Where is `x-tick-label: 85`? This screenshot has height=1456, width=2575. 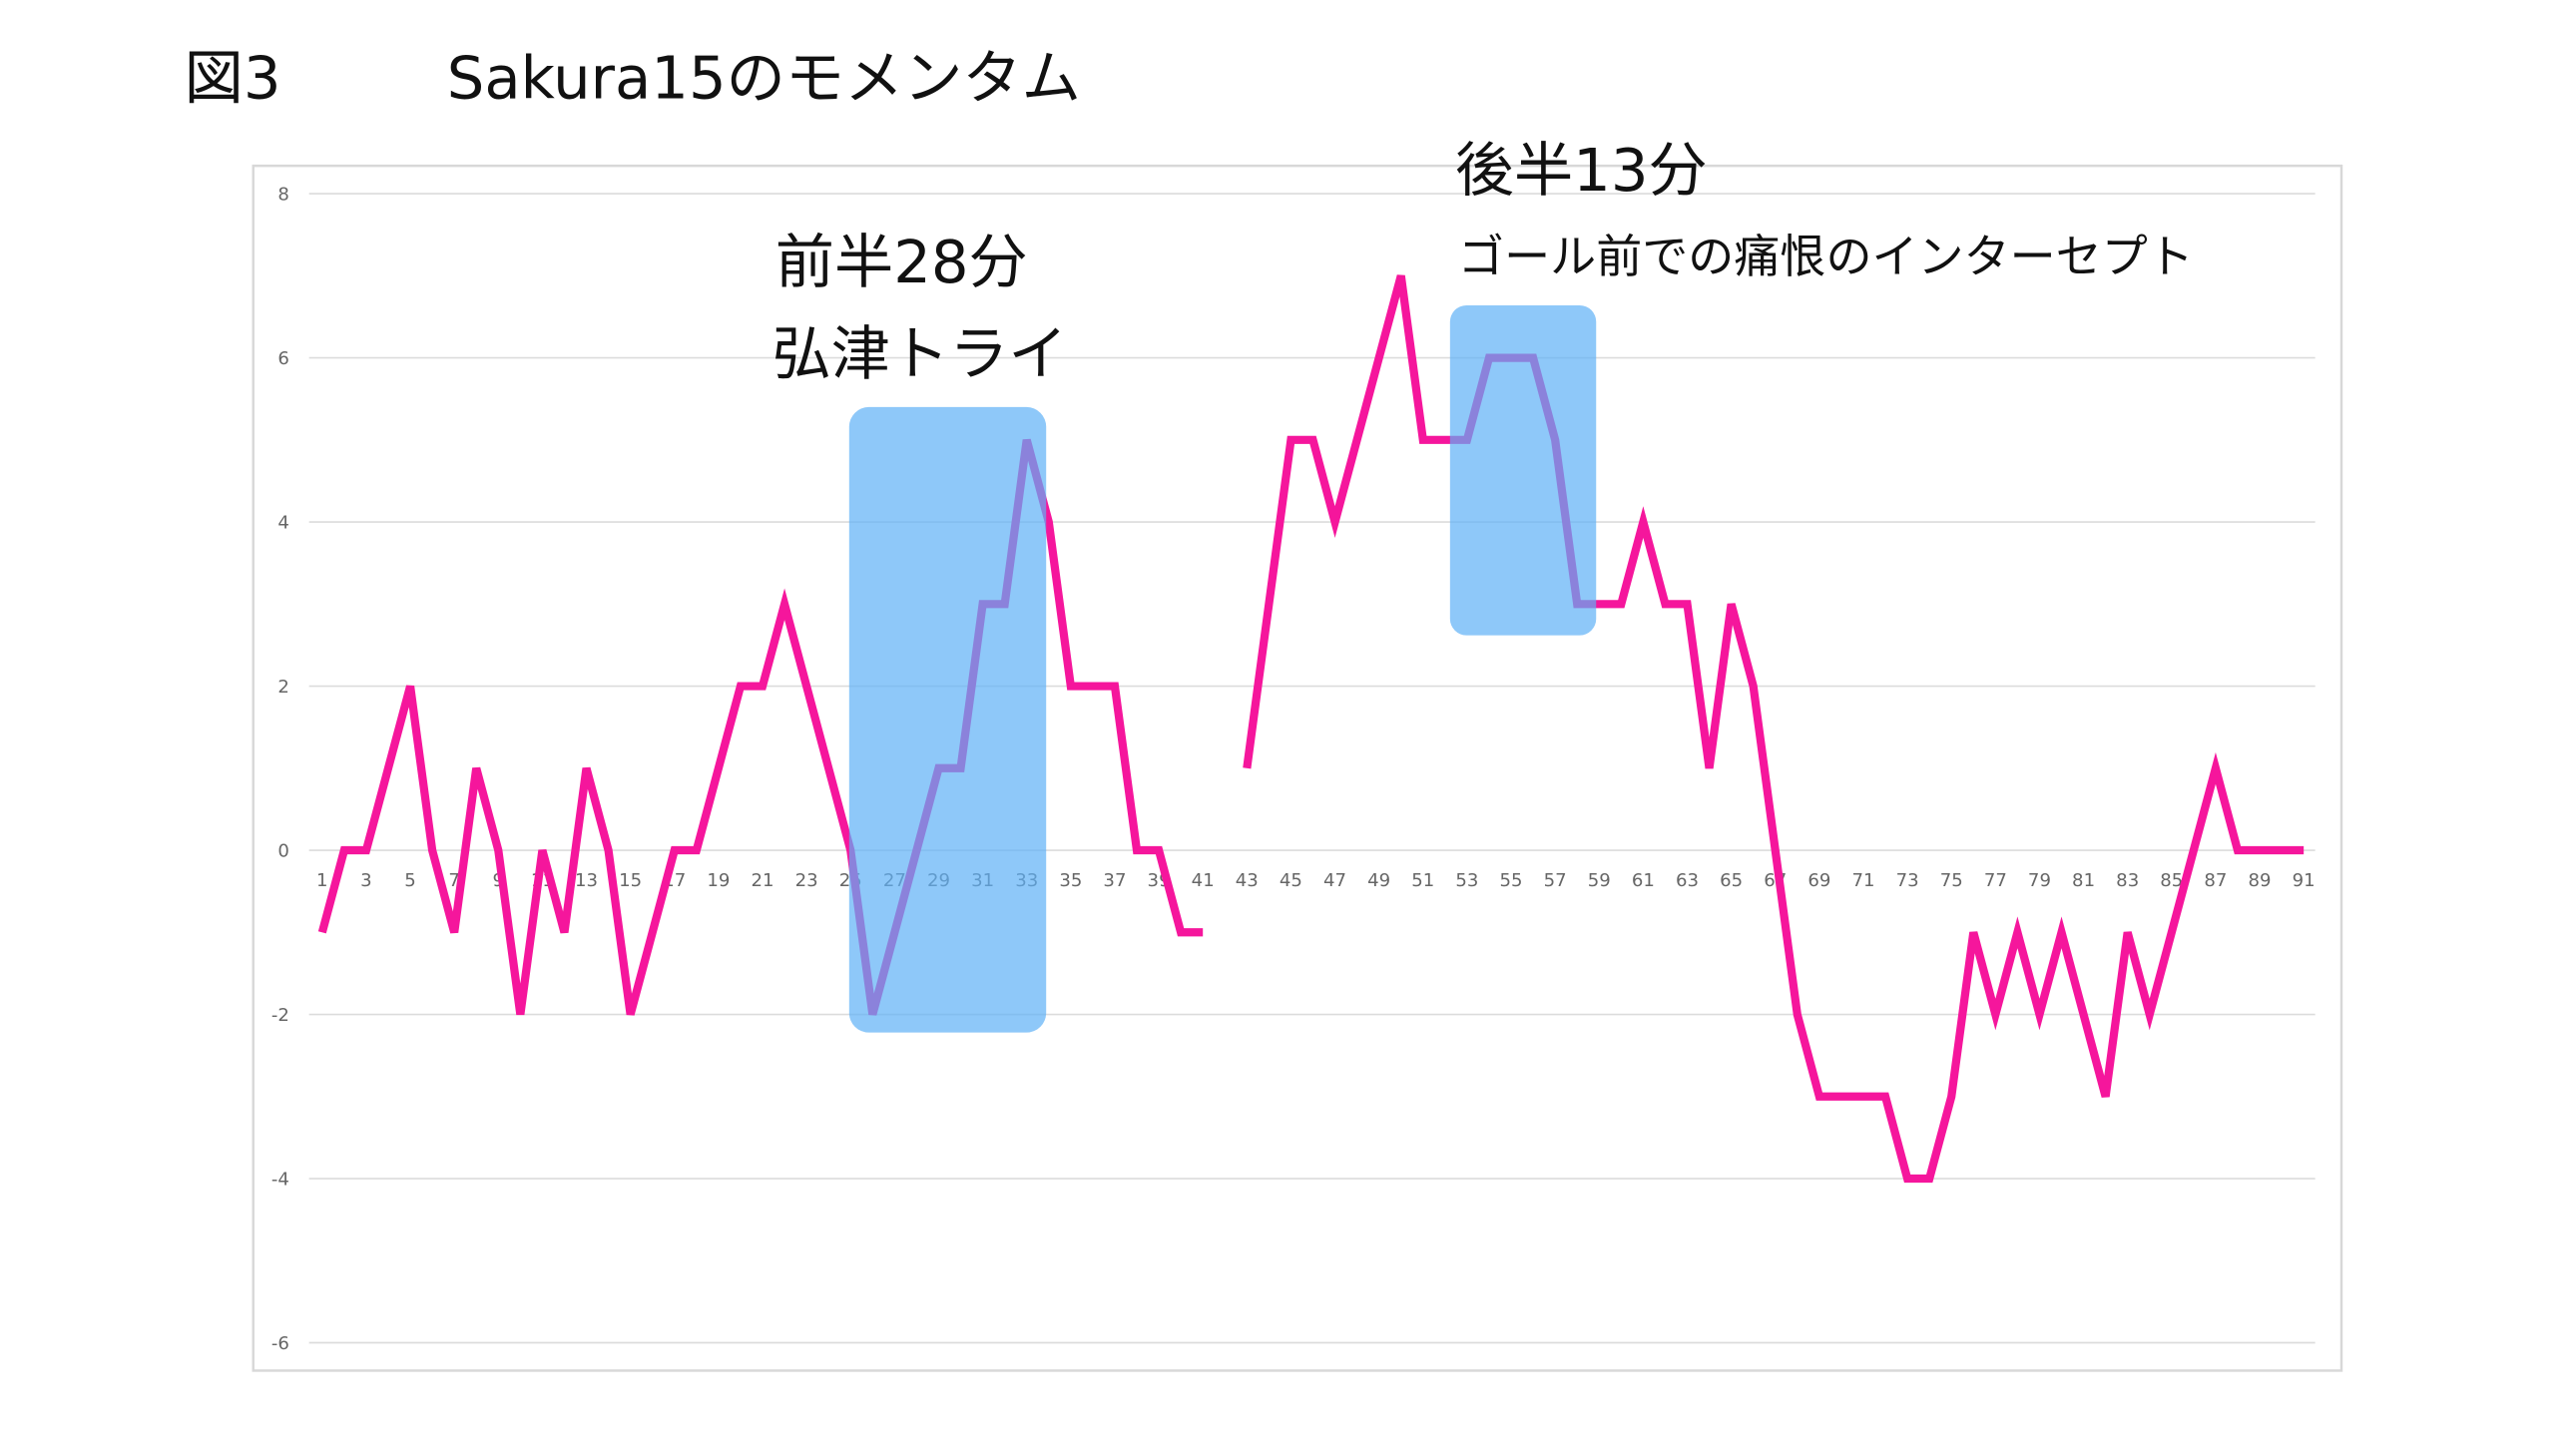
x-tick-label: 85 is located at coordinates (2172, 880).